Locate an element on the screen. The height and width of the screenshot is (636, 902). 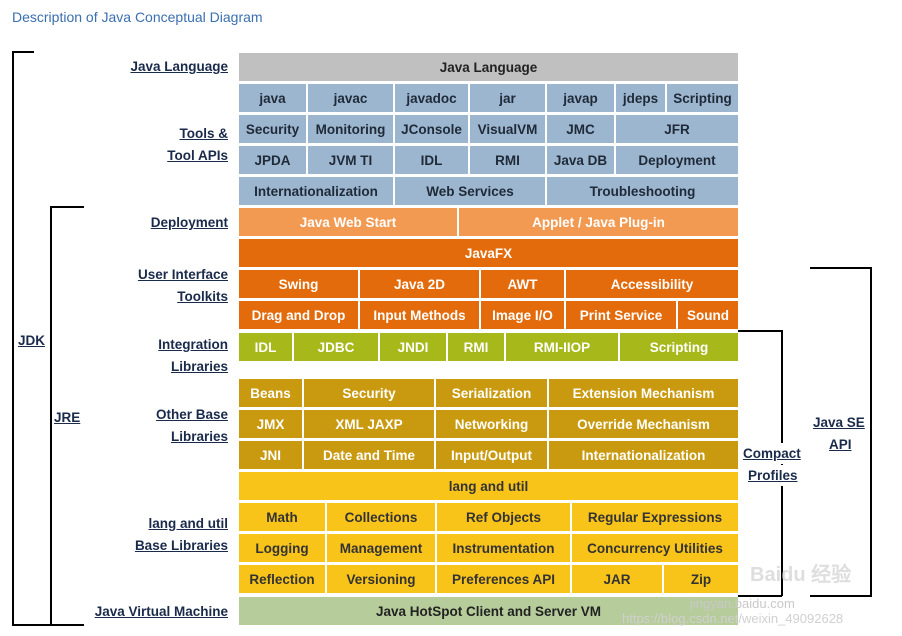
tool-jdeps: jdeps is located at coordinates (640, 98).